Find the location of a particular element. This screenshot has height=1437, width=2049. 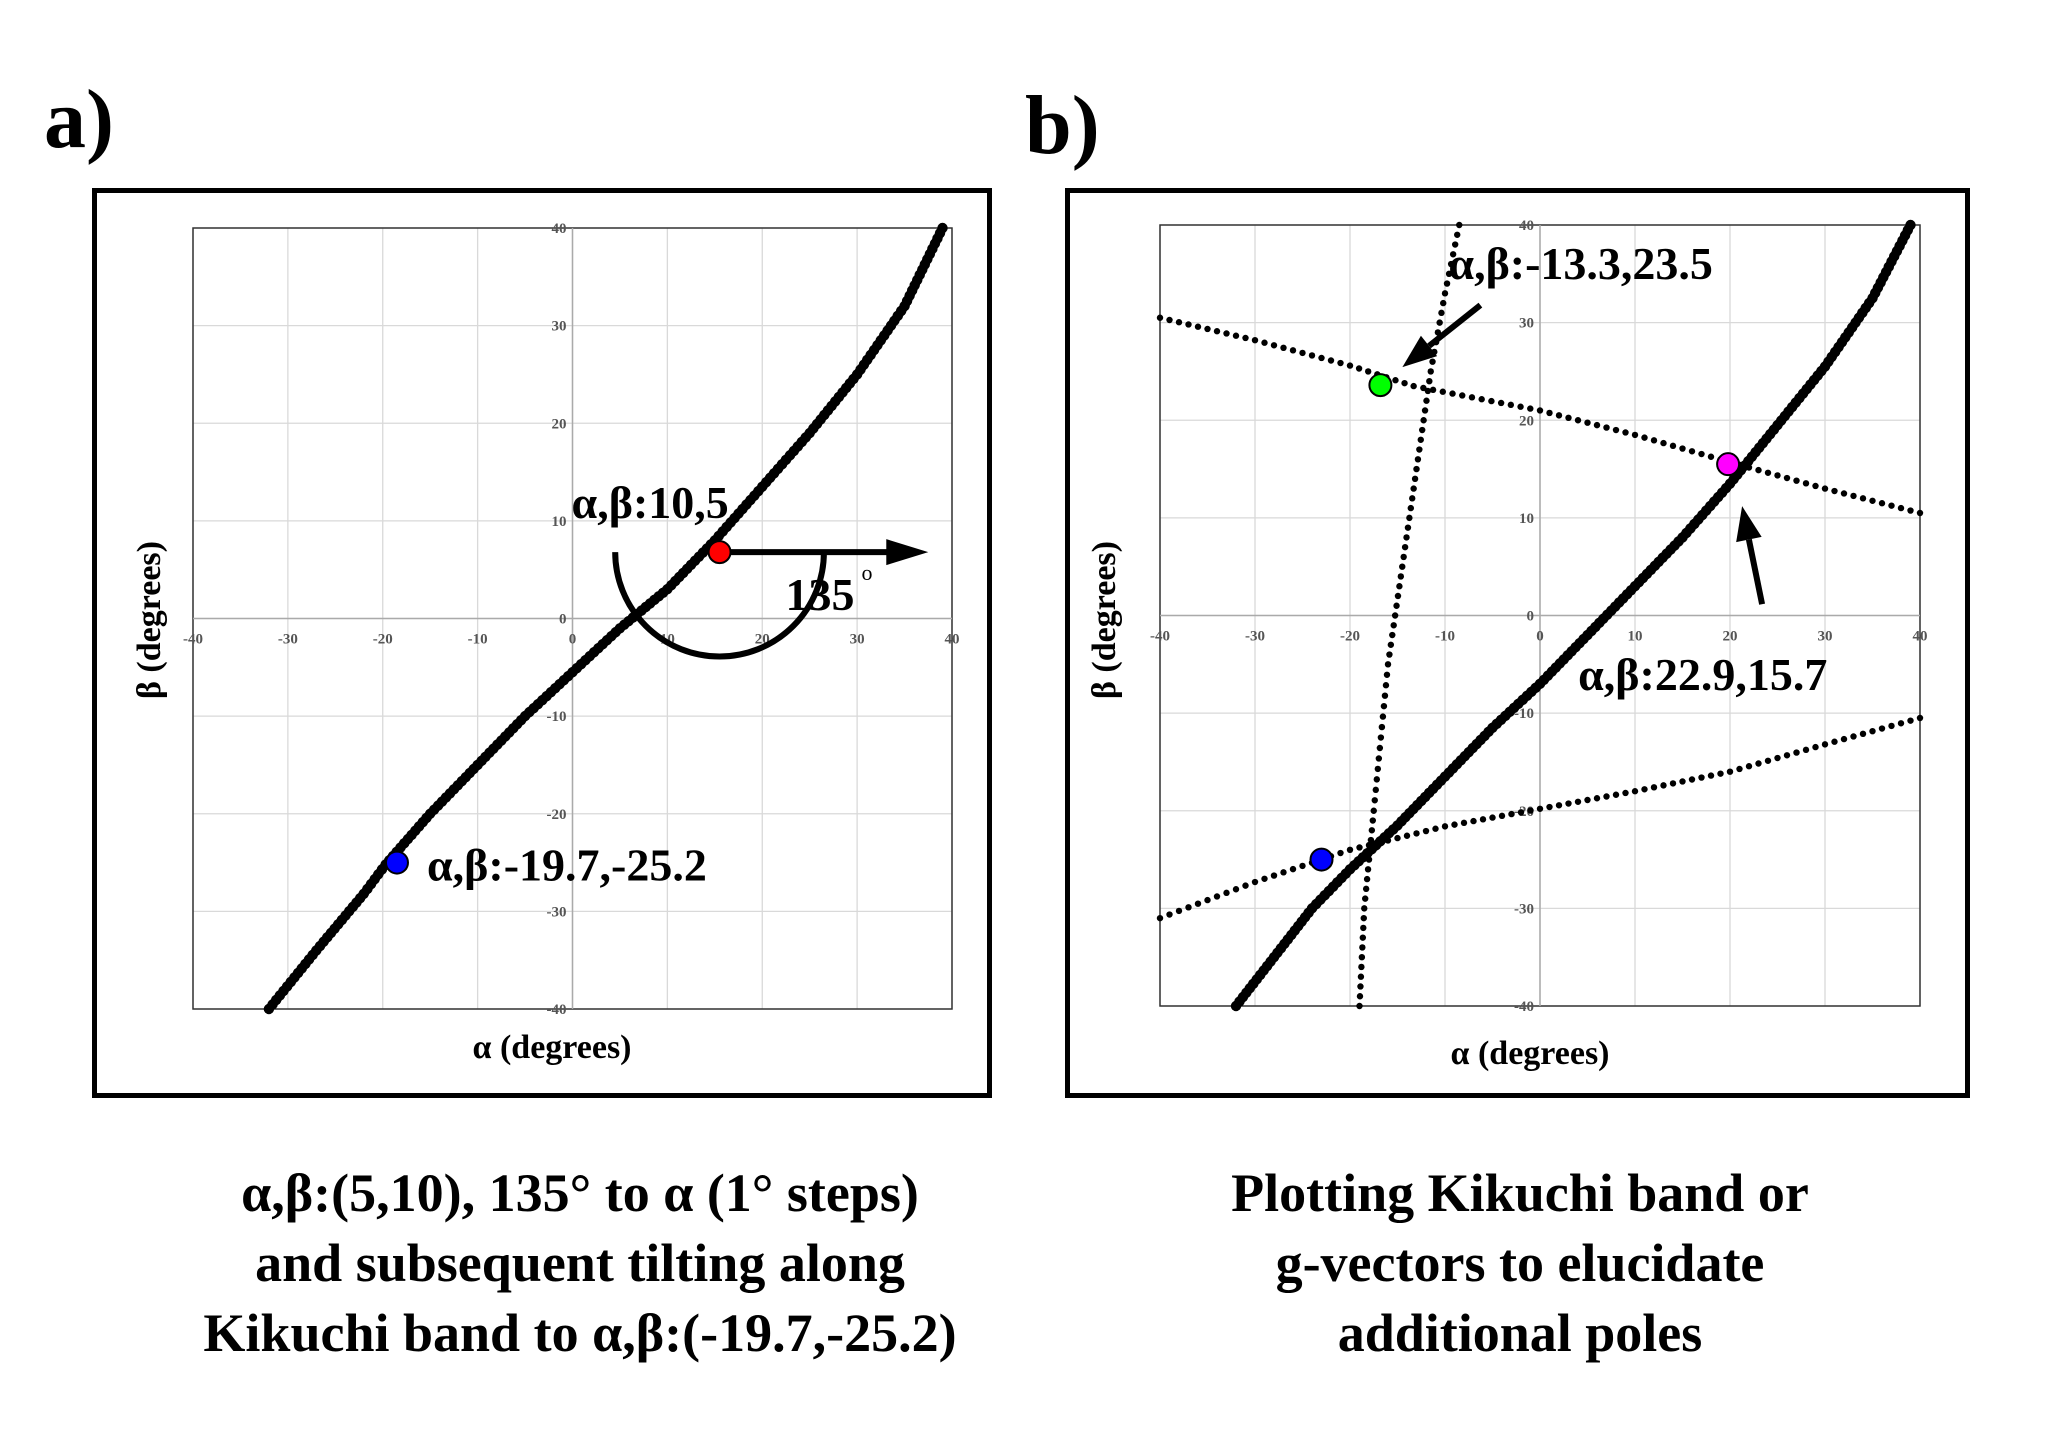

y-tick-label: 10 is located at coordinates (1526, 519).